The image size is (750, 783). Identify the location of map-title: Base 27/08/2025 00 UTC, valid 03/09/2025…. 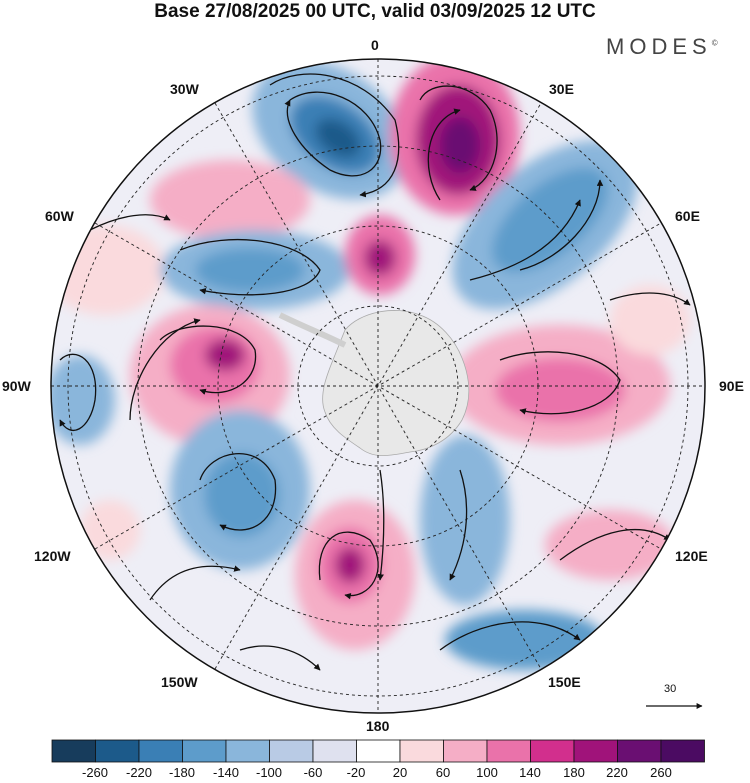
(375, 11).